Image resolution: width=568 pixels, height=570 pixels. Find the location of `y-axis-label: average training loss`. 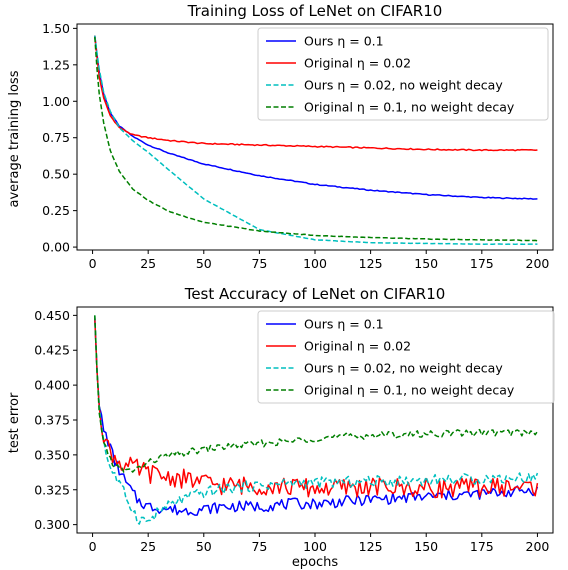

y-axis-label: average training loss is located at coordinates (14, 138).